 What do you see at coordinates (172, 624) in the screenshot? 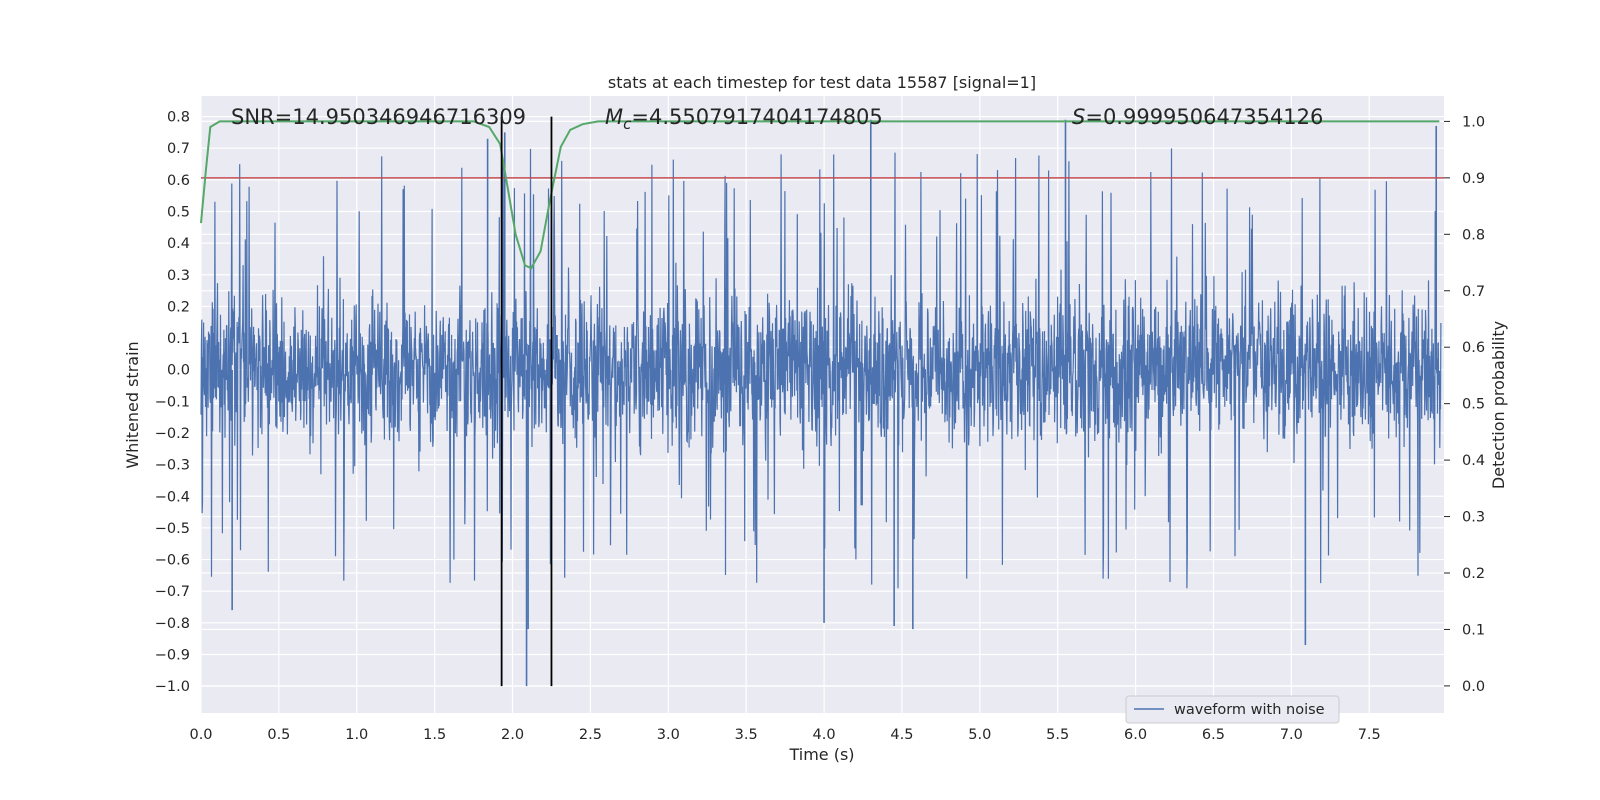
I see `y-tick-label: −0.8` at bounding box center [172, 624].